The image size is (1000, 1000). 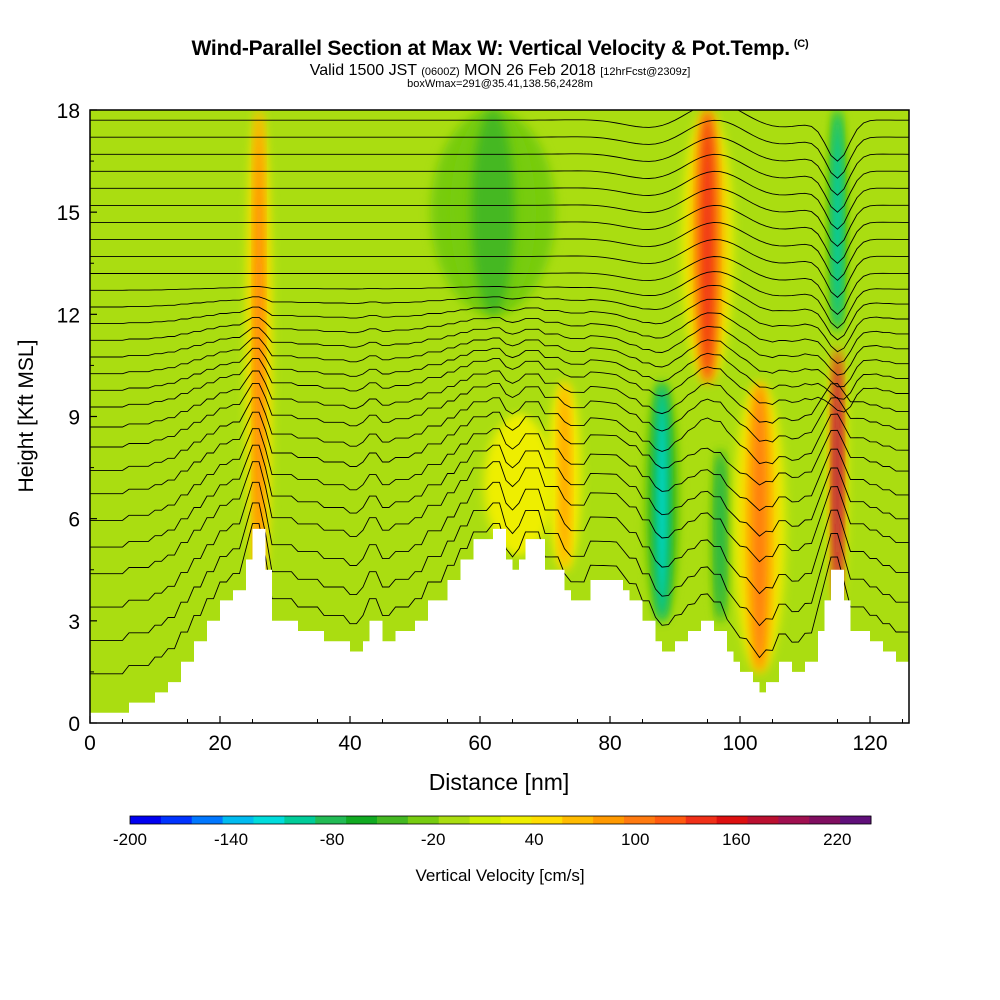 What do you see at coordinates (499, 875) in the screenshot?
I see `colorbar-label: Vertical Velocity [cm/s]` at bounding box center [499, 875].